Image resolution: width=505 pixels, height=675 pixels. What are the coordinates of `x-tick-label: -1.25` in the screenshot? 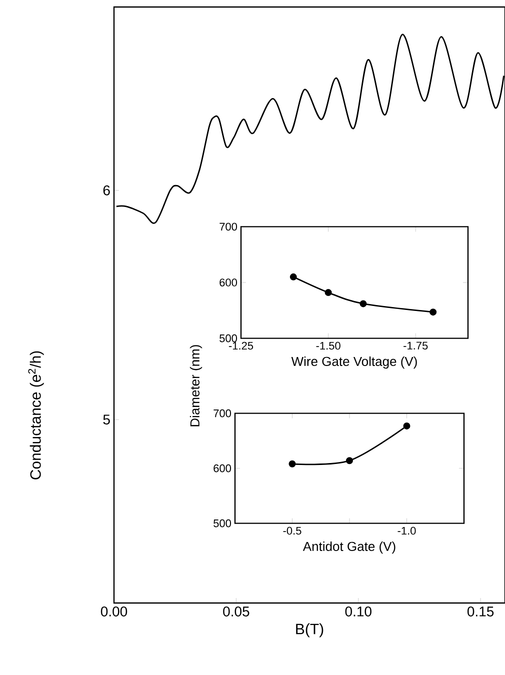 It's located at (241, 346).